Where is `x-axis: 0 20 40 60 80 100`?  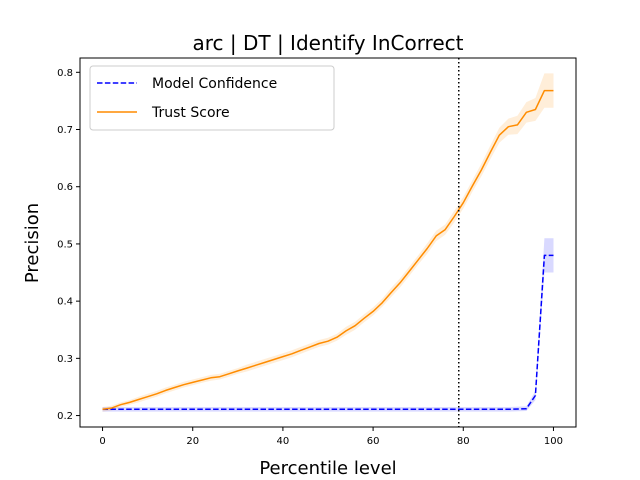 x-axis: 0 20 40 60 80 100 is located at coordinates (331, 437).